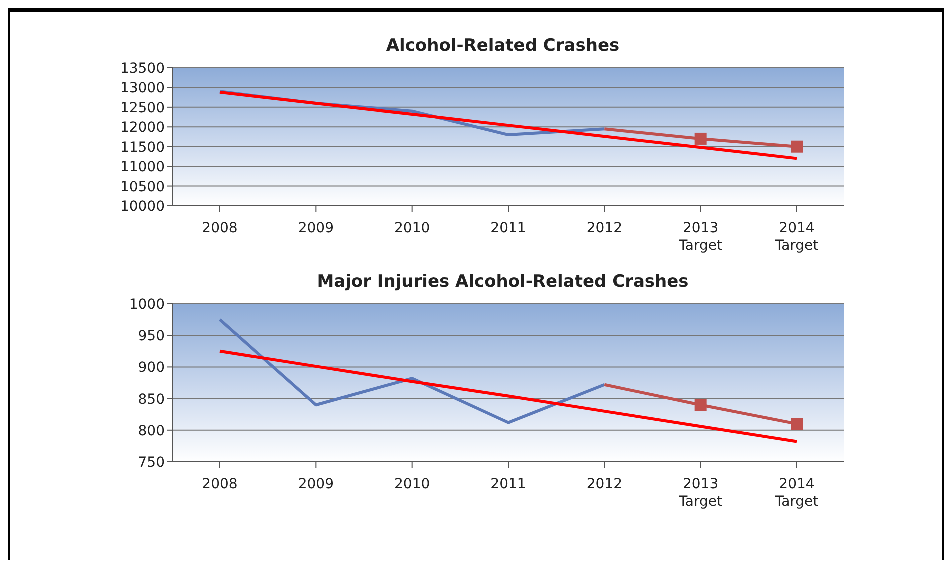 The height and width of the screenshot is (568, 952). I want to click on y-tick-label: 10000, so click(142, 206).